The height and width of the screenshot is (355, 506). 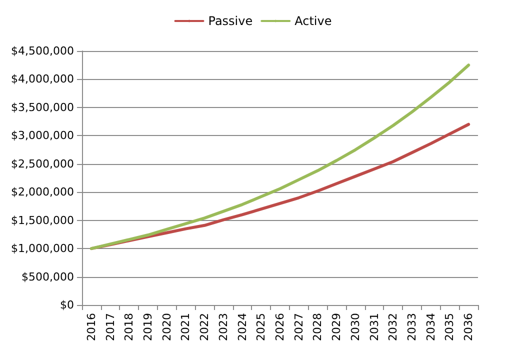 What do you see at coordinates (42, 135) in the screenshot?
I see `y-tick-label: $3,000,000` at bounding box center [42, 135].